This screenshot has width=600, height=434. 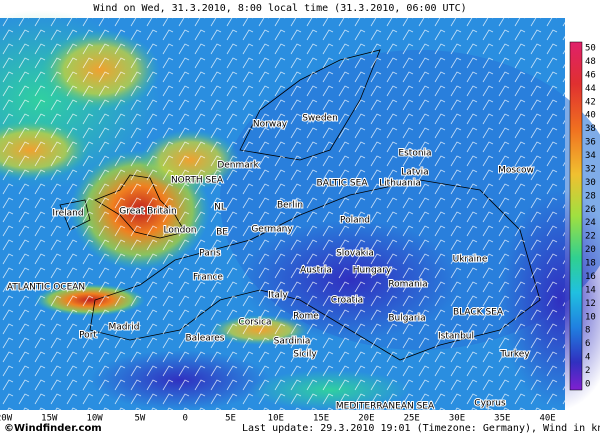 What do you see at coordinates (587, 358) in the screenshot?
I see `scale-label: 4` at bounding box center [587, 358].